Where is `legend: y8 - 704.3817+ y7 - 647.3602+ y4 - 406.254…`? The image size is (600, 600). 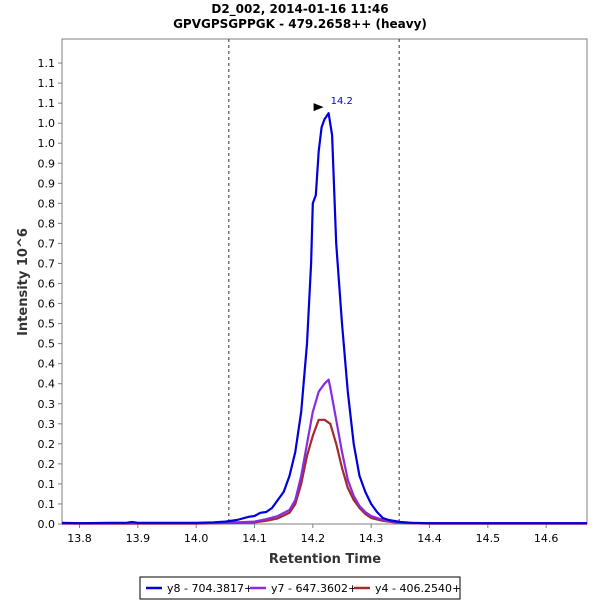 legend: y8 - 704.3817+ y7 - 647.3602+ y4 - 406.254… is located at coordinates (300, 588).